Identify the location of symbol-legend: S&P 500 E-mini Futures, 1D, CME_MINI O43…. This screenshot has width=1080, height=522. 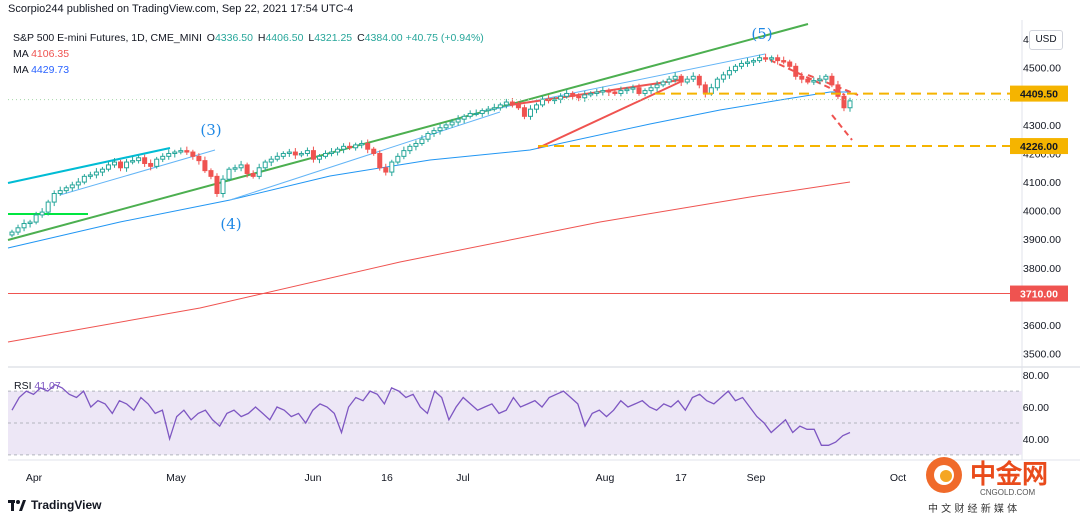
(248, 38).